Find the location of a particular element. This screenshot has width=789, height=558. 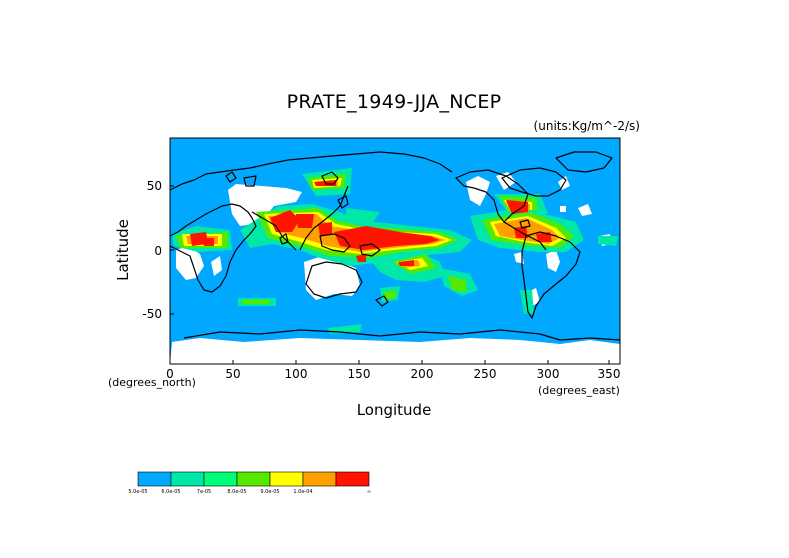

y-tick-label-0: 0 is located at coordinates (158, 251).